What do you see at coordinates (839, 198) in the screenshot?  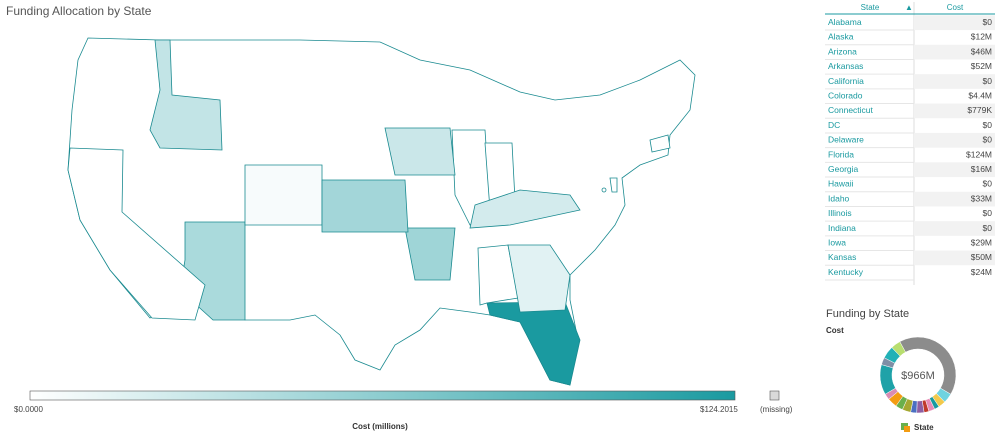 I see `state-name: Idaho` at bounding box center [839, 198].